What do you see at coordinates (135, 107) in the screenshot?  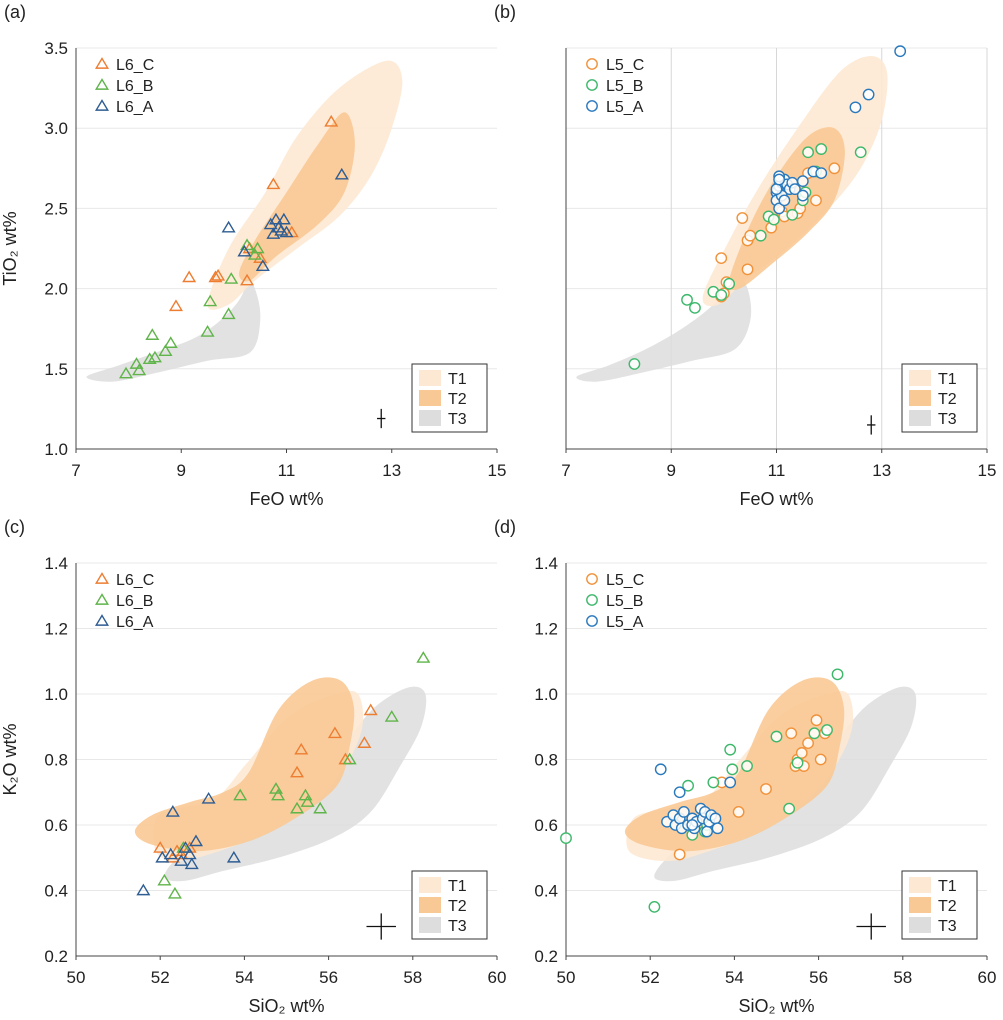 I see `legend-label: L6_A` at bounding box center [135, 107].